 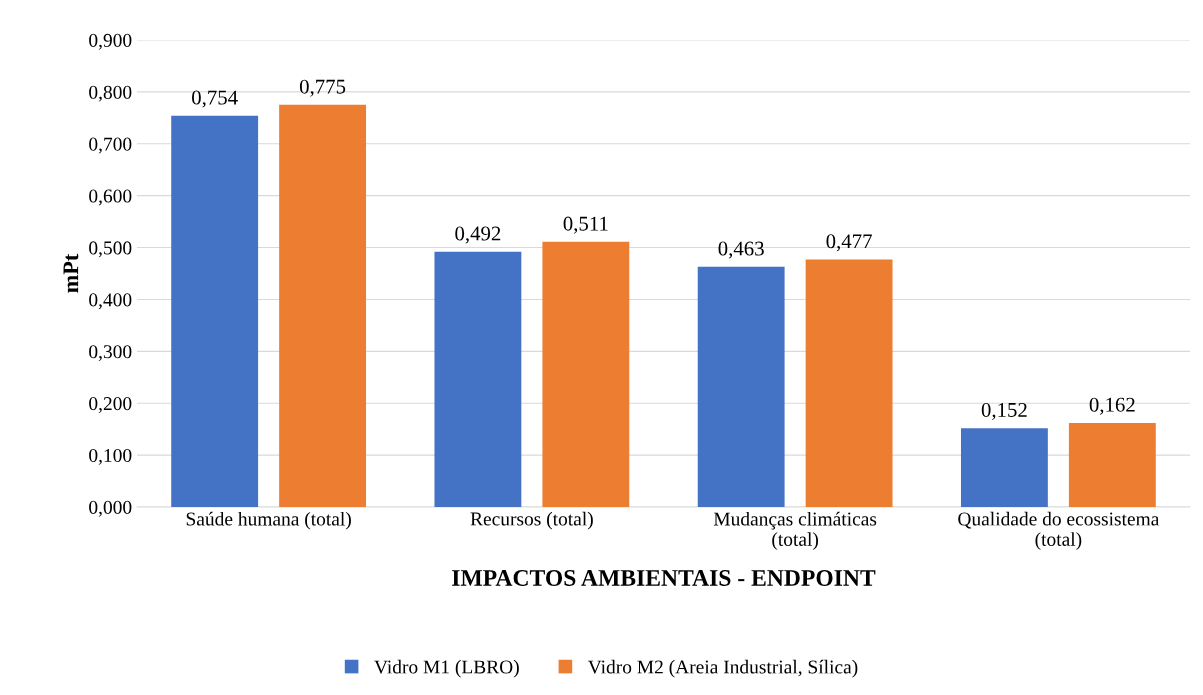 What do you see at coordinates (110, 249) in the screenshot?
I see `y-tick-label: 0,500` at bounding box center [110, 249].